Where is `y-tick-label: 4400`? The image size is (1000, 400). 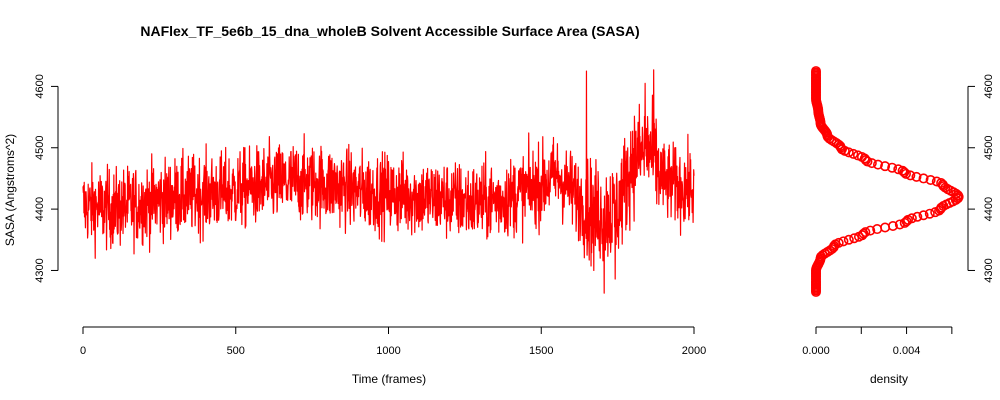 y-tick-label: 4400 is located at coordinates (40, 209).